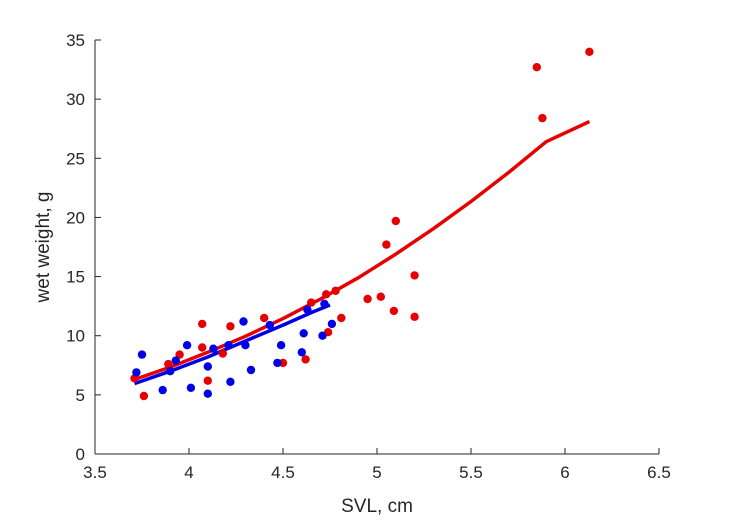 The height and width of the screenshot is (521, 729). I want to click on x-tick-label: 4.5, so click(283, 472).